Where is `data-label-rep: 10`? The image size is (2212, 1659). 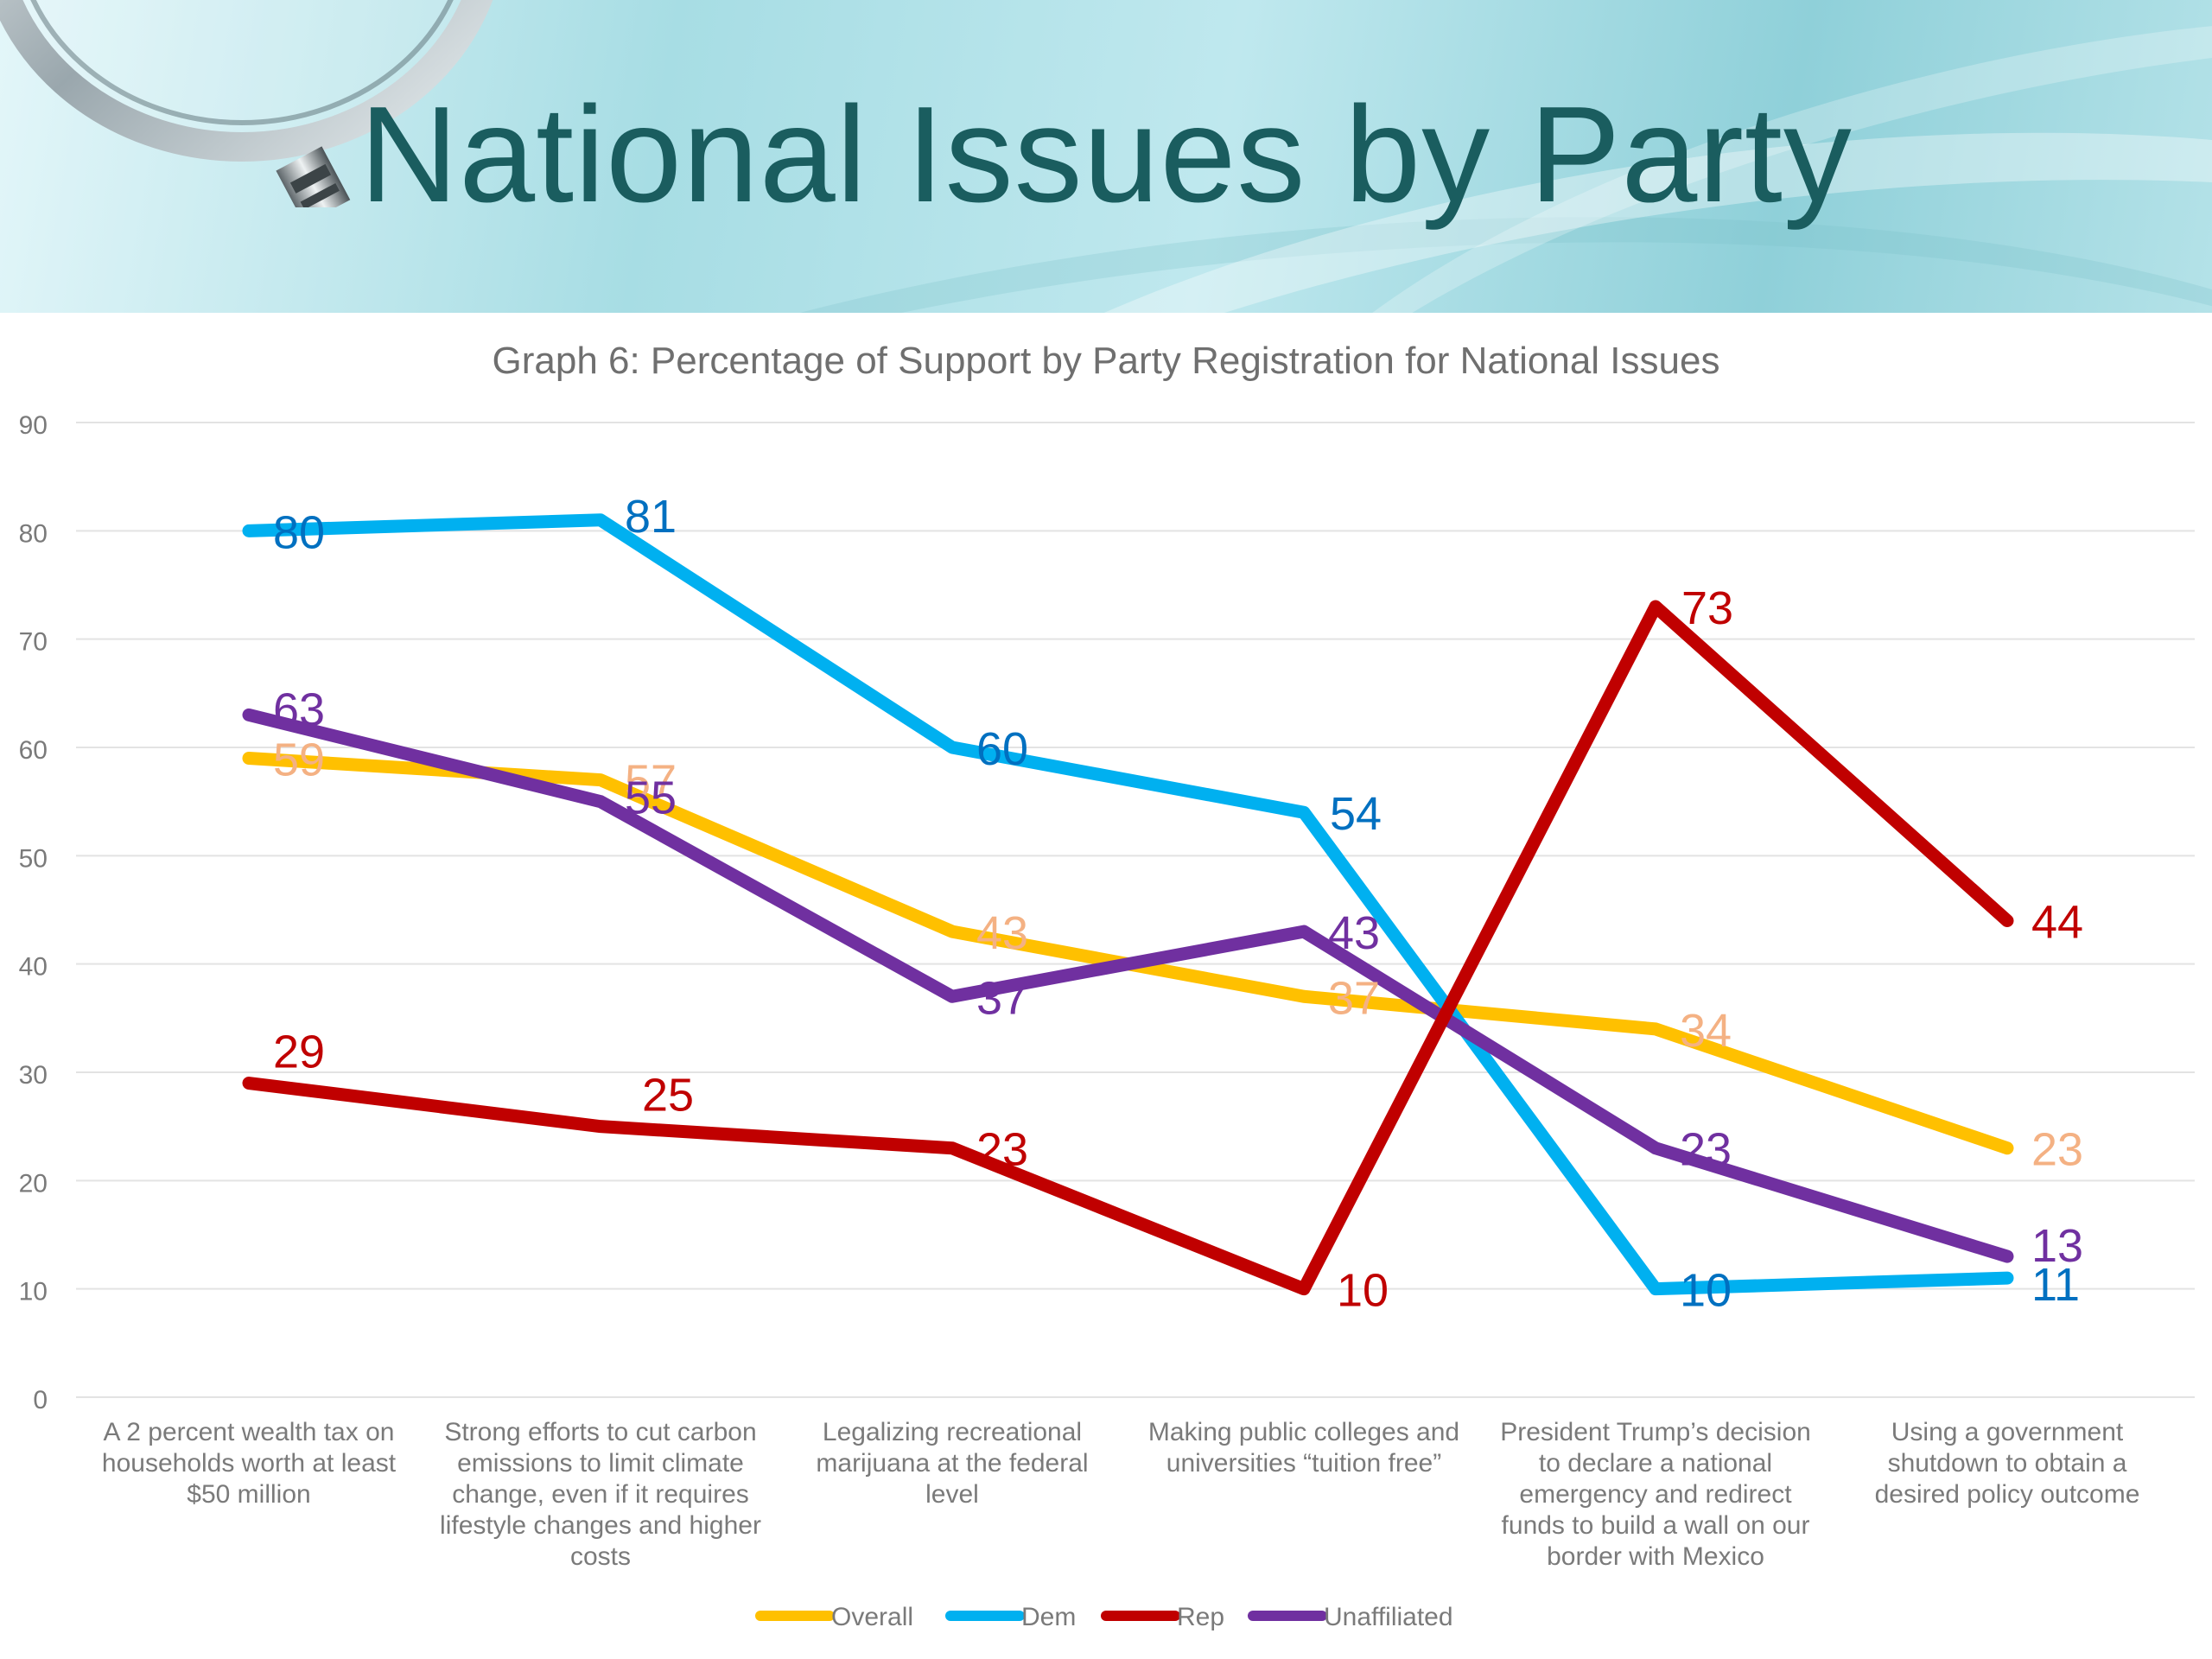 data-label-rep: 10 is located at coordinates (1363, 1291).